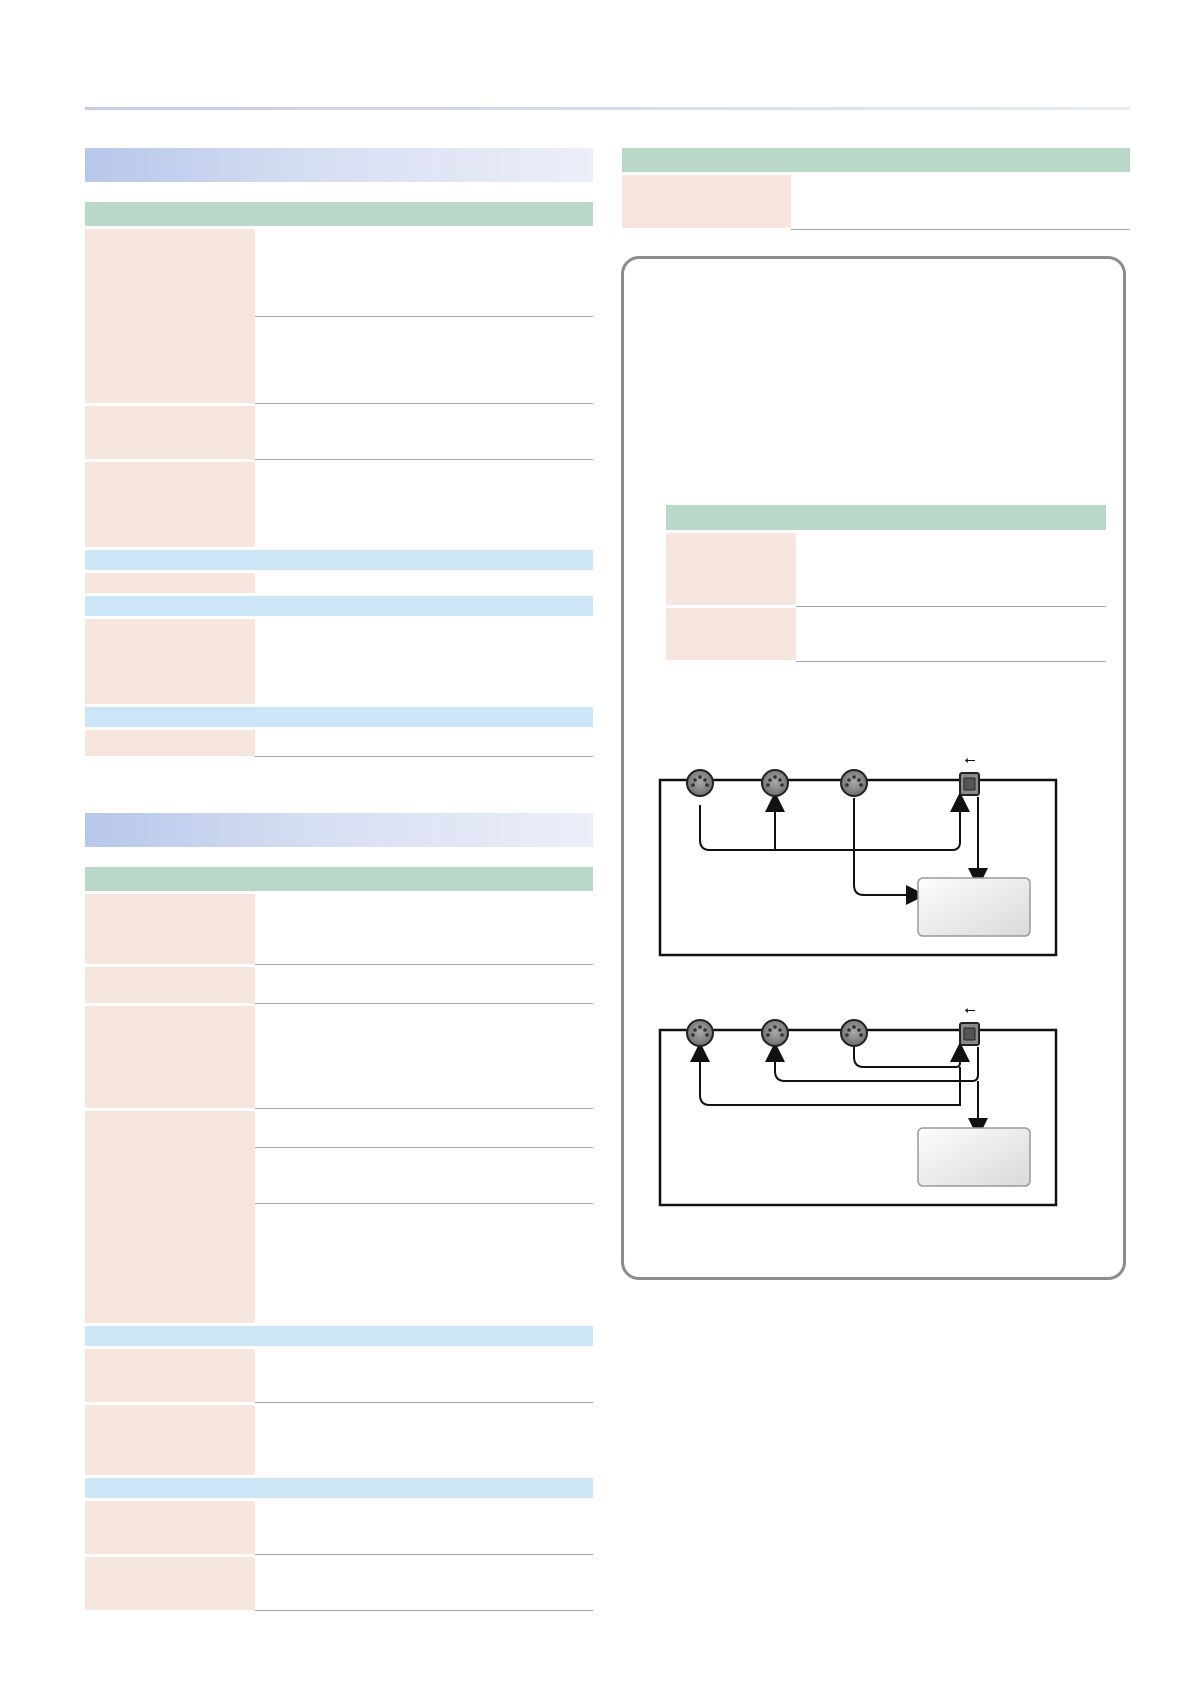 The width and height of the screenshot is (1191, 1684). I want to click on table-2-header, so click(339, 879).